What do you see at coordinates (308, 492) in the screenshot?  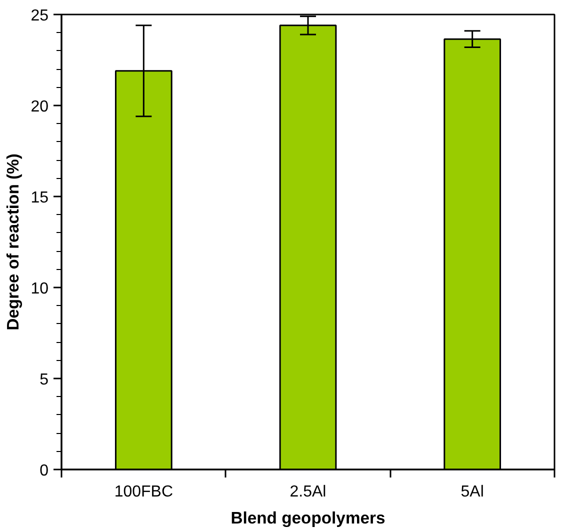 I see `x-tick-label: 2.5Al` at bounding box center [308, 492].